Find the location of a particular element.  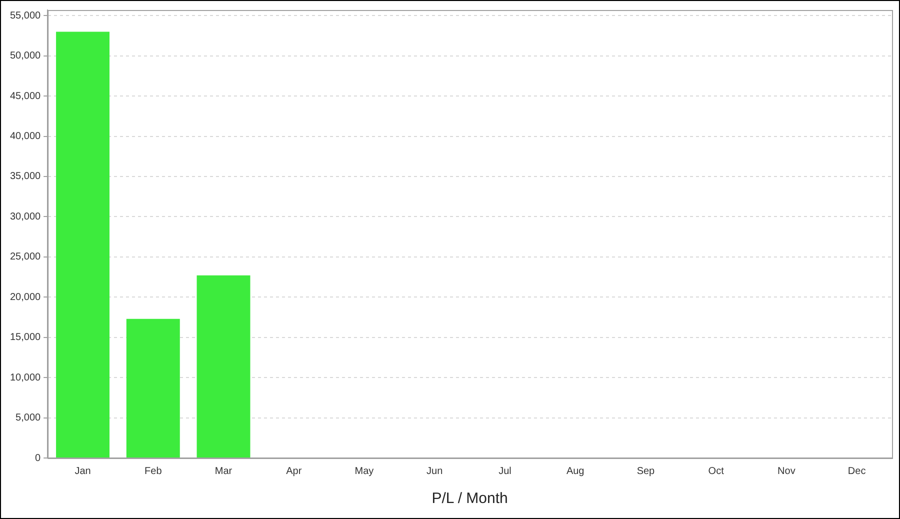

x-tick-label: Dec is located at coordinates (857, 471).